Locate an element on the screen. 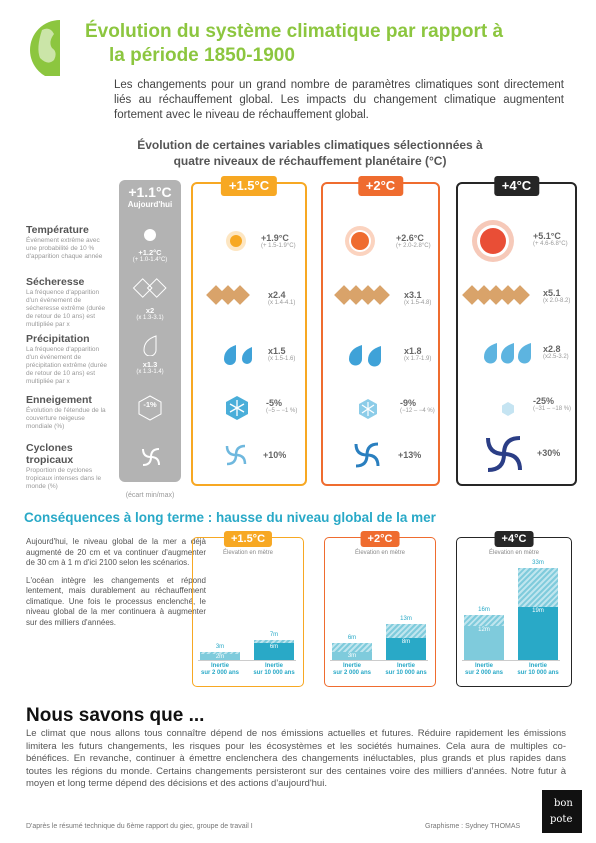  value-temp-4: +5.1°C (+ 4.6-6.8°C) is located at coordinates (550, 239).